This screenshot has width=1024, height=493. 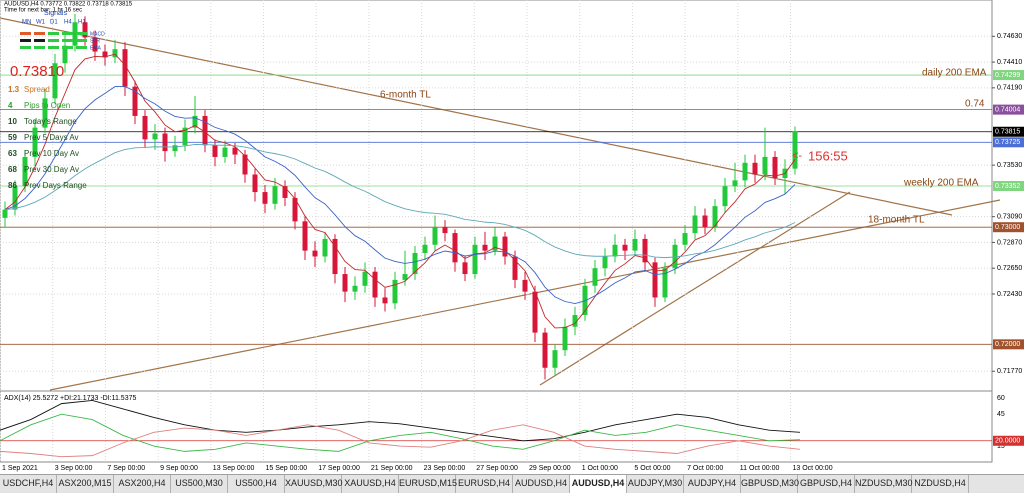 What do you see at coordinates (826, 484) in the screenshot?
I see `chart-tab: GBPUSD,H4` at bounding box center [826, 484].